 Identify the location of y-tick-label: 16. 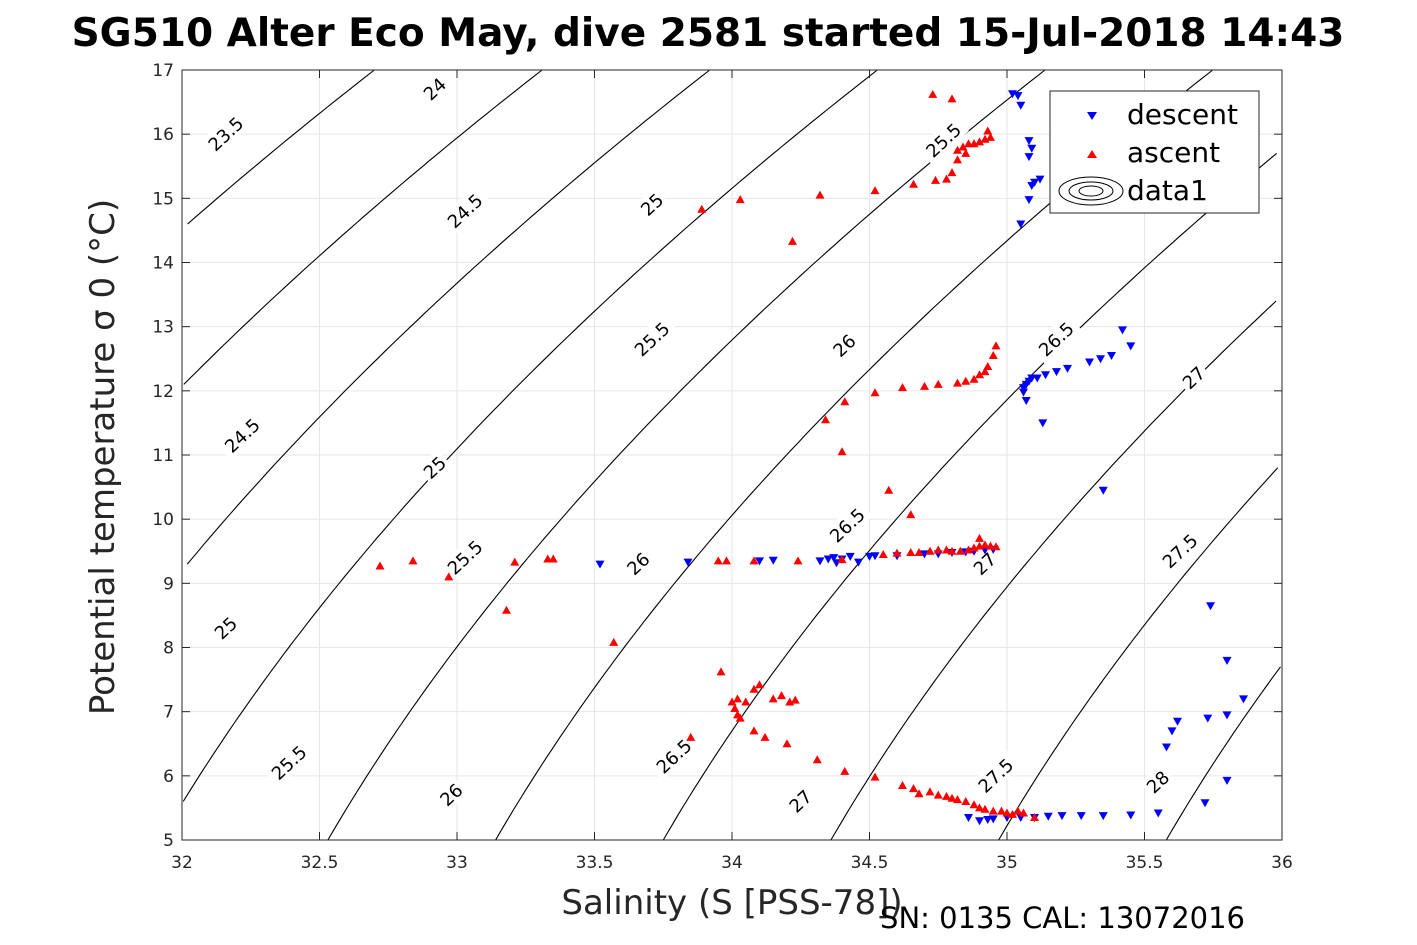
(163, 135).